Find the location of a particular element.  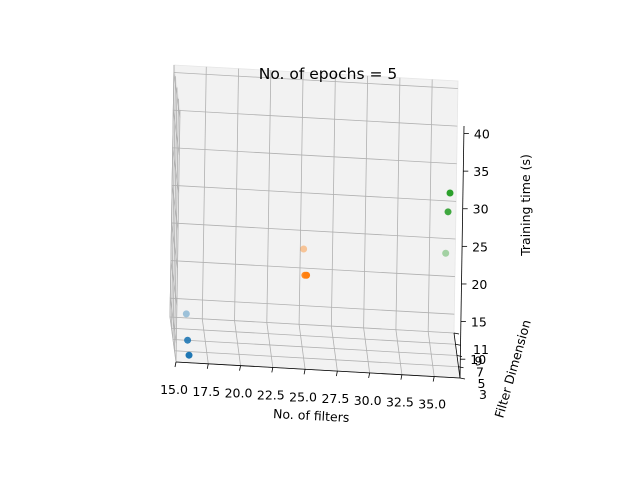

z-tick-label: 35 is located at coordinates (481, 171).